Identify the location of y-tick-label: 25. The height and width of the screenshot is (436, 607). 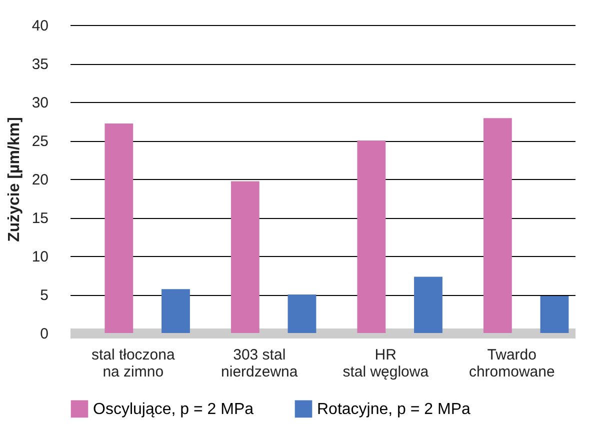
(40, 141).